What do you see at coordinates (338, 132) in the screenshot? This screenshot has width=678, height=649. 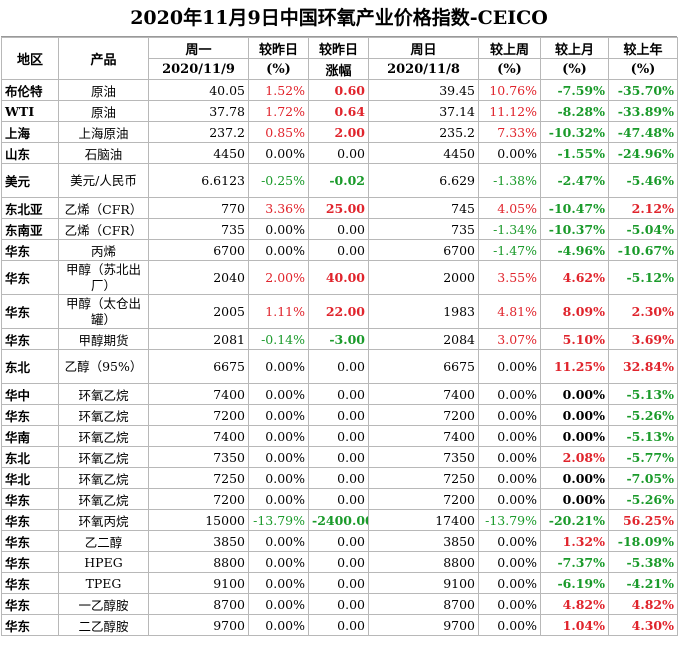 I see `day-change-value-cell: 2.00` at bounding box center [338, 132].